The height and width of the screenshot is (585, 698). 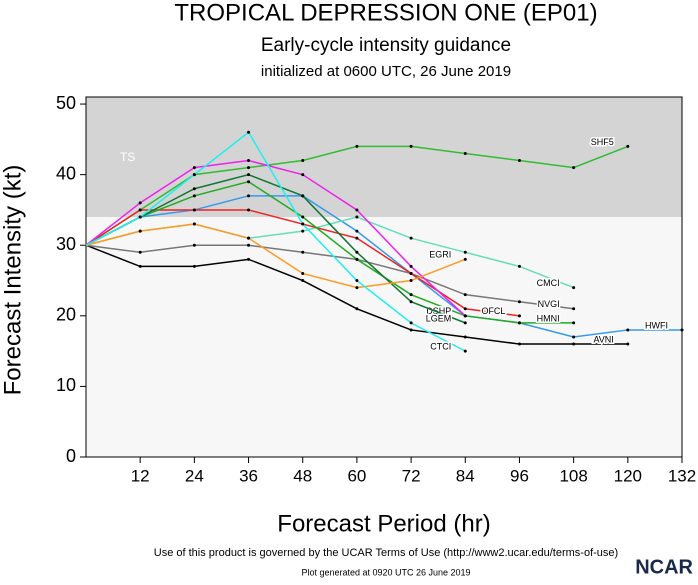 I want to click on series-label: NVGI, so click(x=549, y=304).